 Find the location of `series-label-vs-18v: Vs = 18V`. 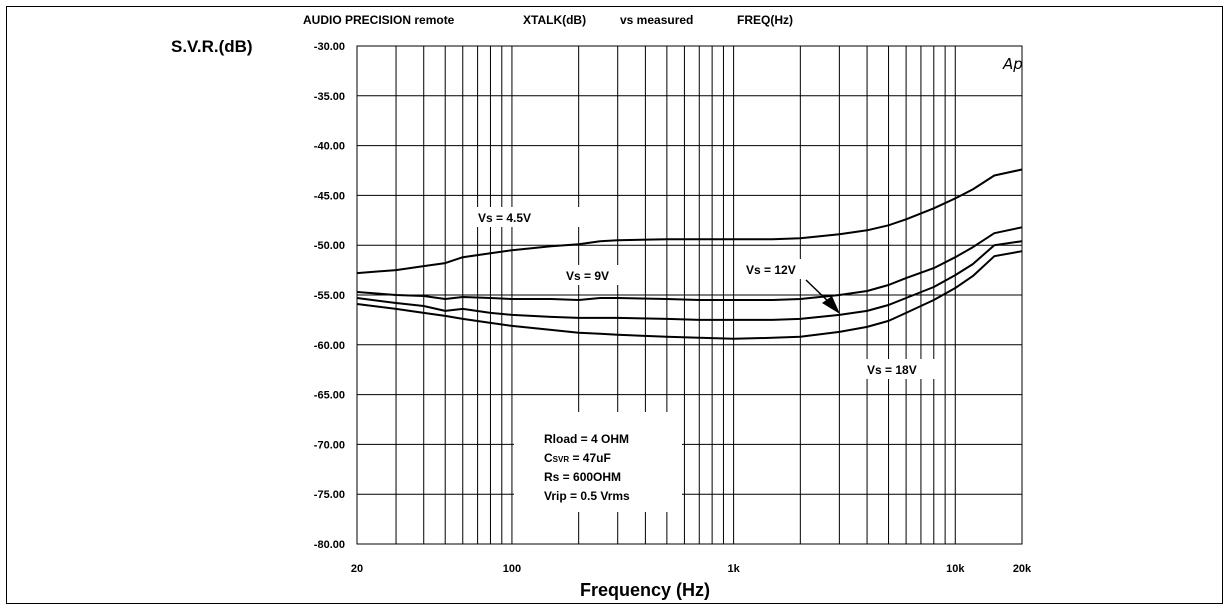

series-label-vs-18v: Vs = 18V is located at coordinates (892, 370).